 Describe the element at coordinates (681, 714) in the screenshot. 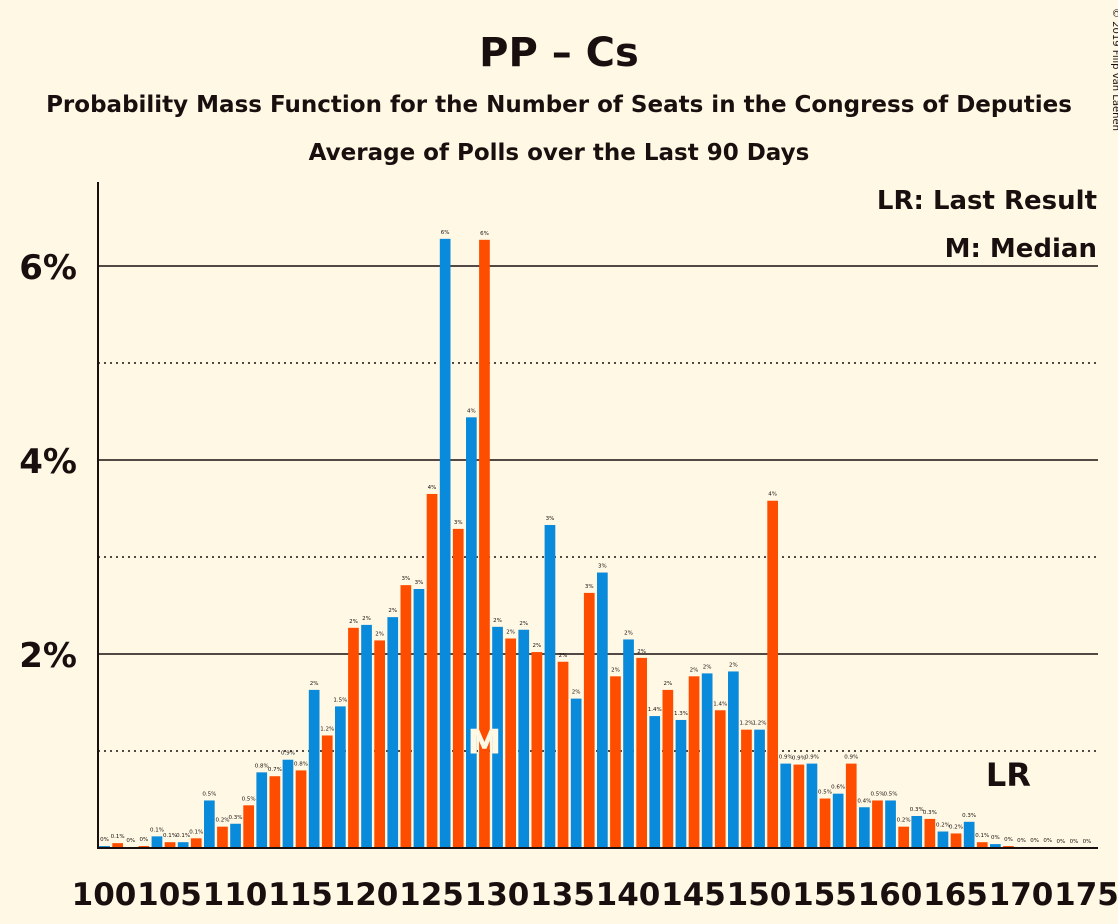

I see `bar-value-label: 1.3%` at that location.